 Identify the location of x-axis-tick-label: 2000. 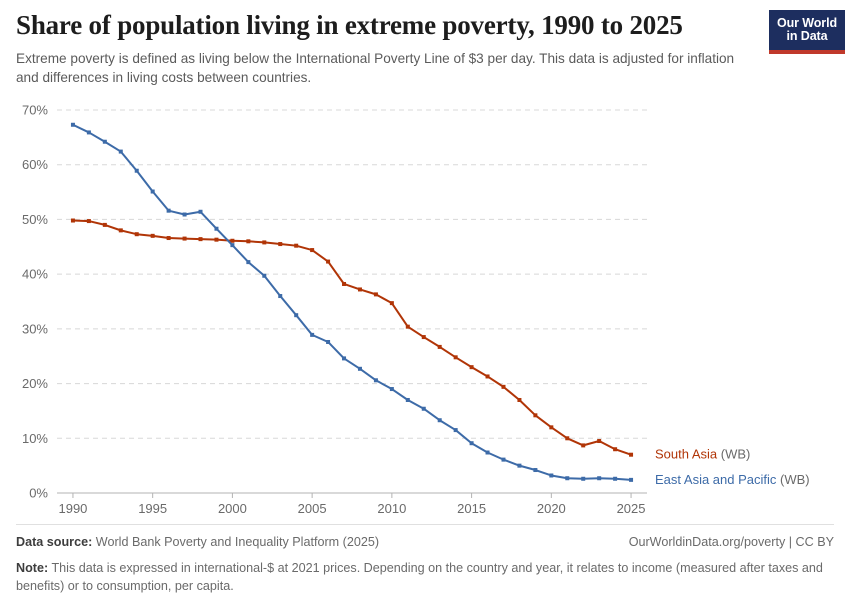
(232, 508).